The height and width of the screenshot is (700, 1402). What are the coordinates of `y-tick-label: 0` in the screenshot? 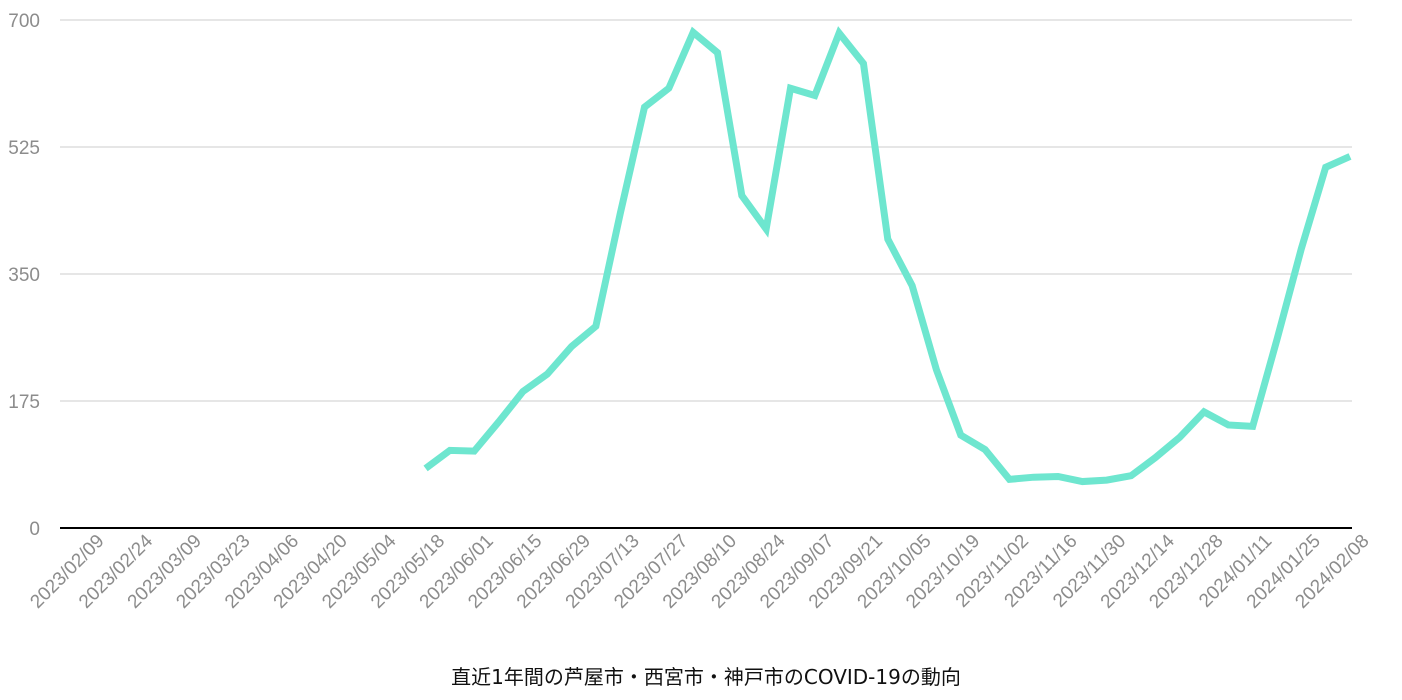 It's located at (34, 529).